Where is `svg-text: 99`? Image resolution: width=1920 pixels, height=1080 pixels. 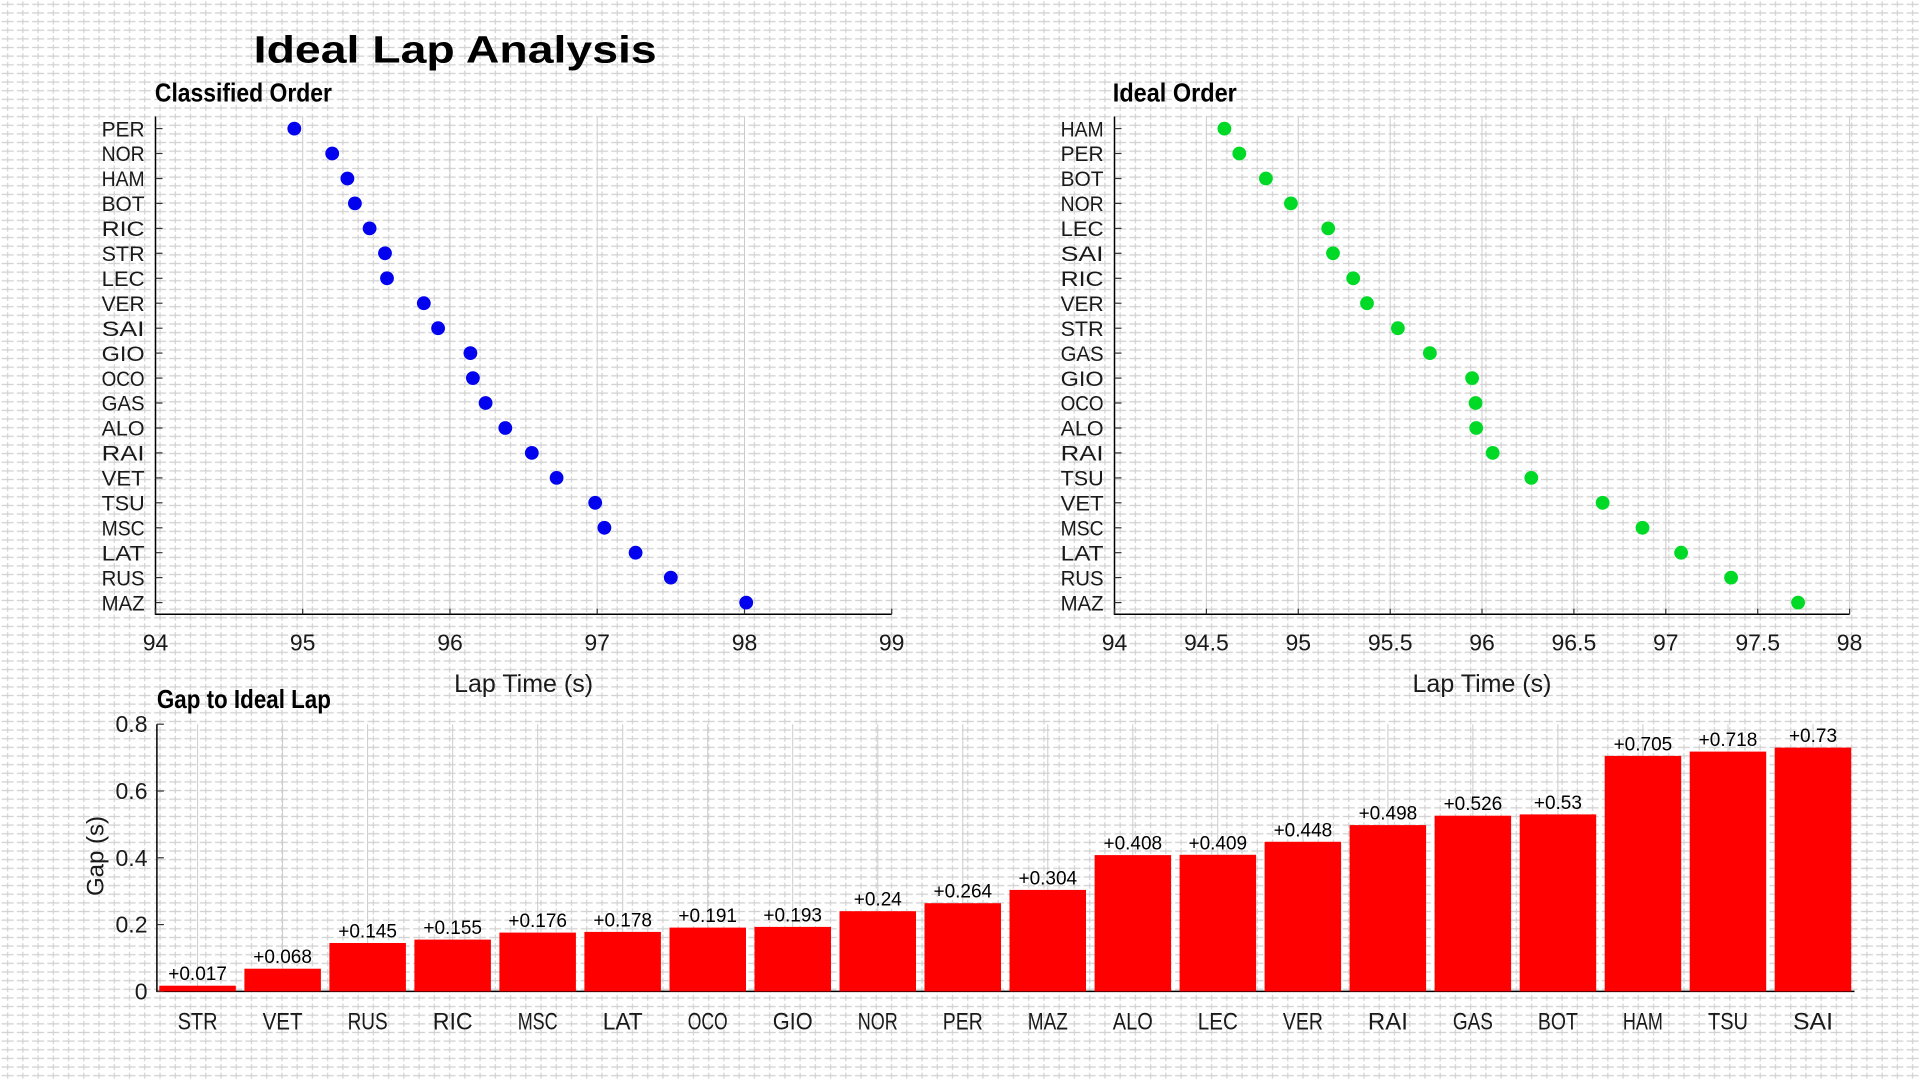 svg-text: 99 is located at coordinates (892, 643).